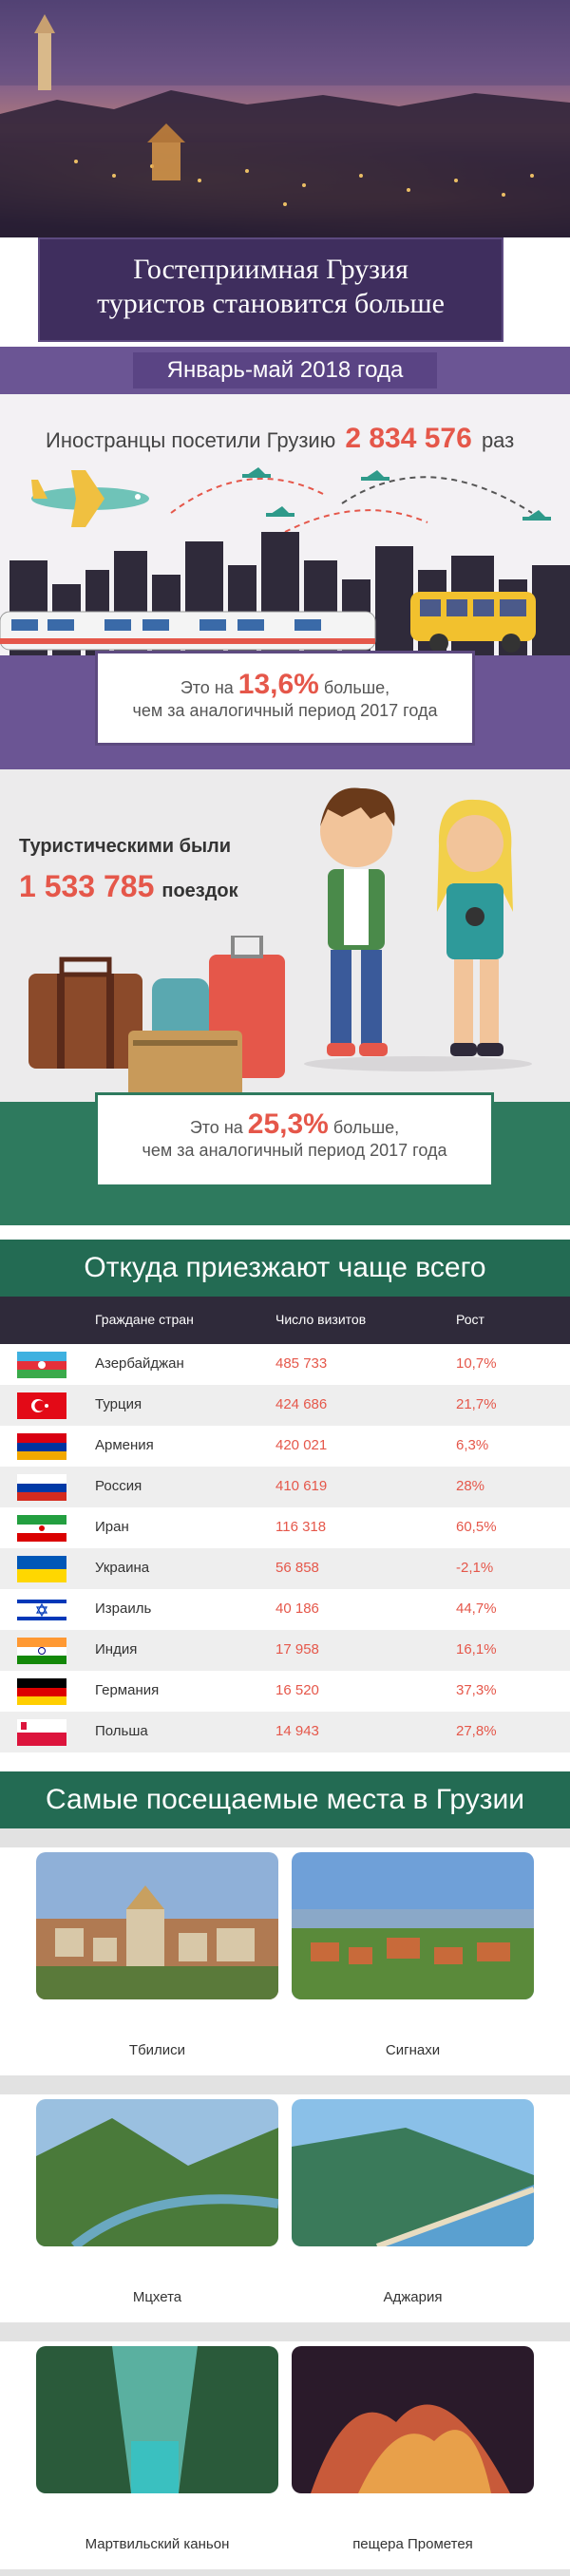 The width and height of the screenshot is (570, 2576). Describe the element at coordinates (207, 687) in the screenshot. I see `growth1-pre: Это на` at that location.